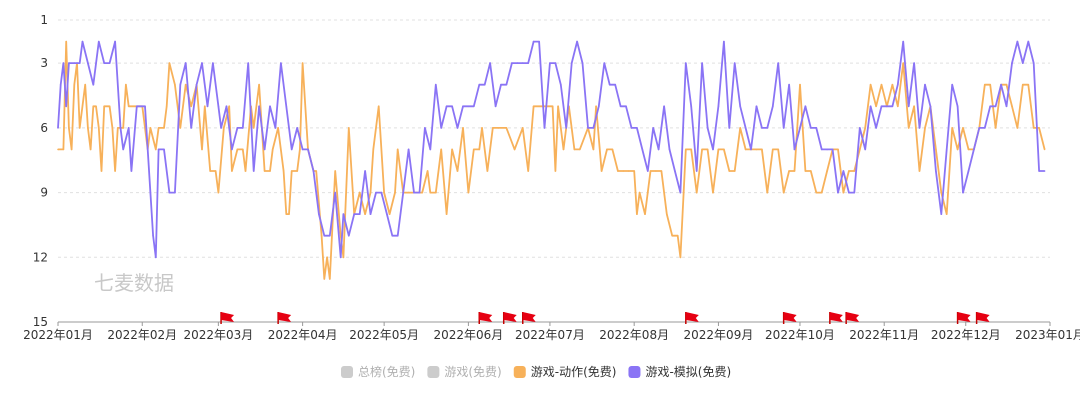 Image resolution: width=1080 pixels, height=405 pixels. What do you see at coordinates (605, 318) in the screenshot?
I see `event-flags` at bounding box center [605, 318].